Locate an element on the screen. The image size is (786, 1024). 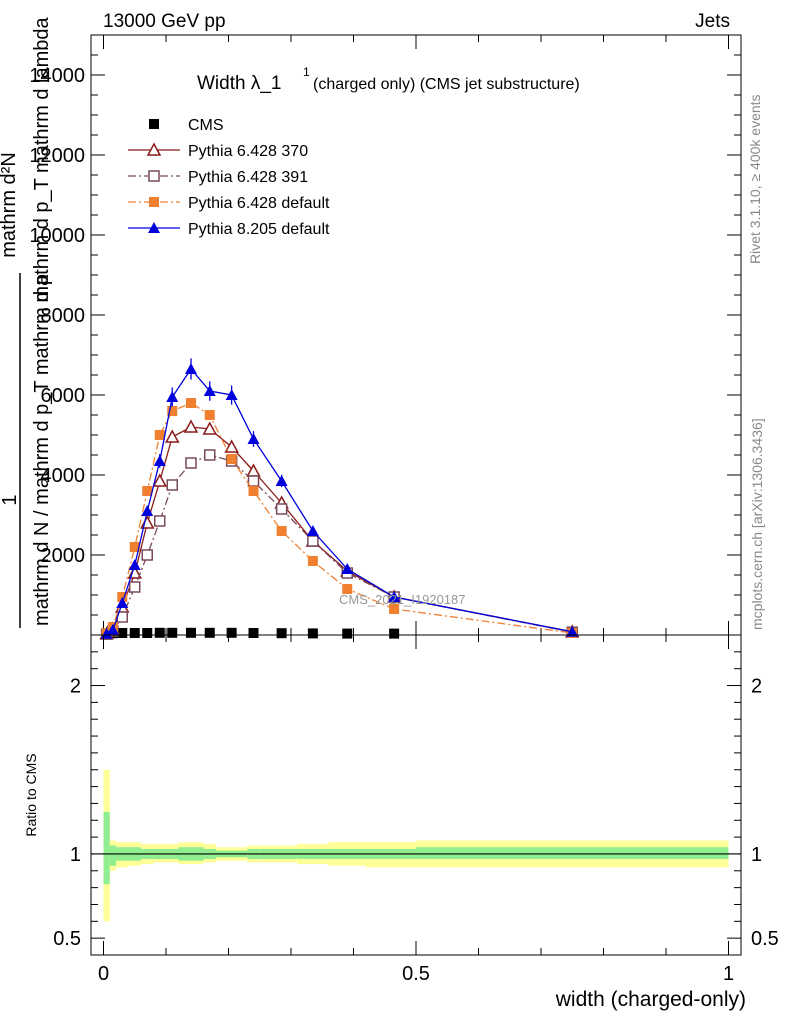
x-tick-label: 0 is located at coordinates (103, 974).